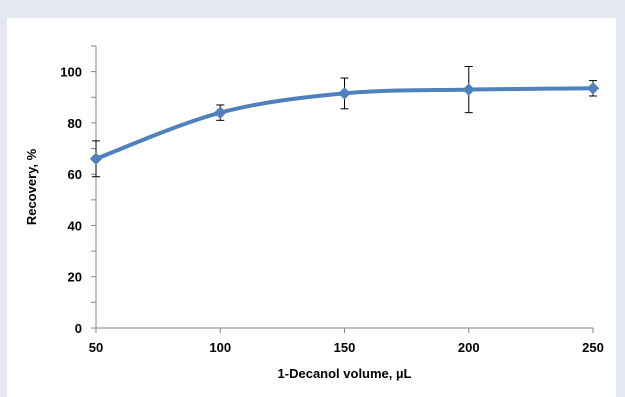  I want to click on y-tick-label: 100, so click(71, 72).